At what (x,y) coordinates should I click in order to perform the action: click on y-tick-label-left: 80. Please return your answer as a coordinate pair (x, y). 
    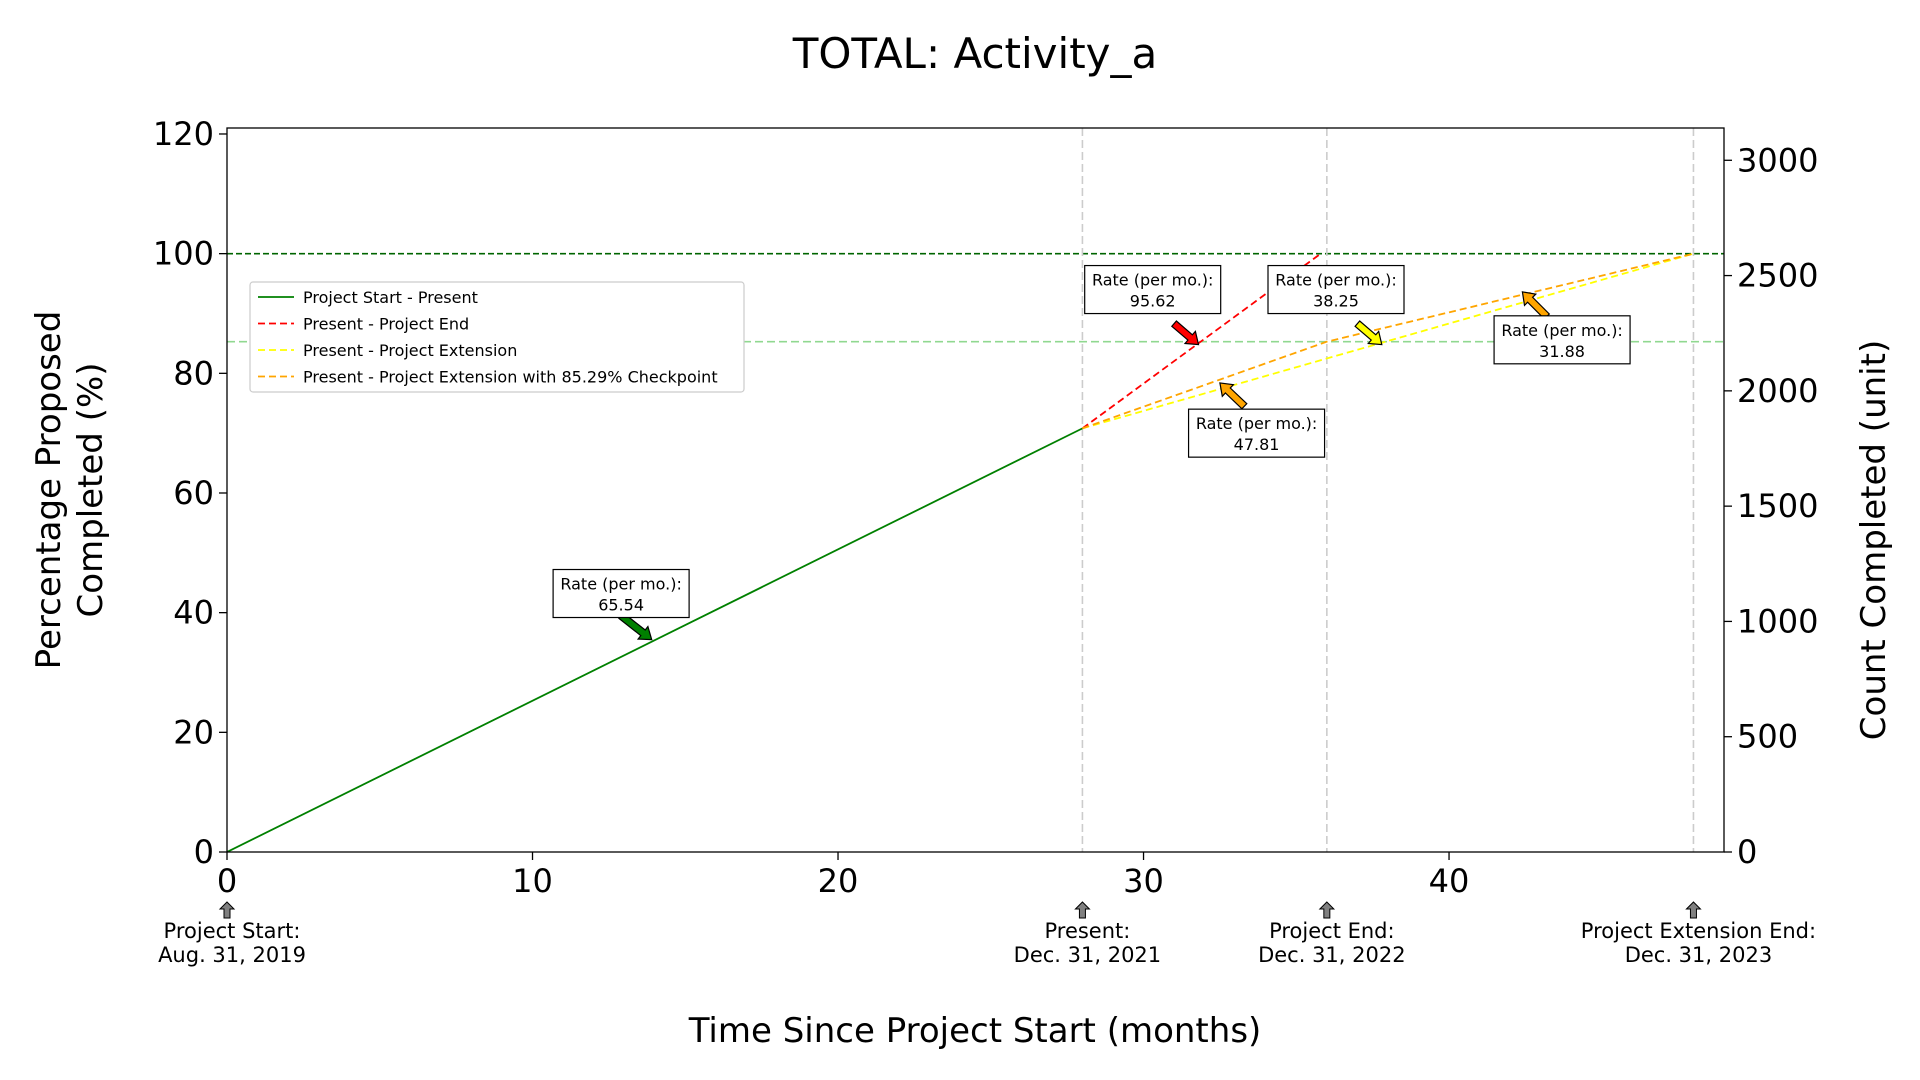
    Looking at the image, I should click on (193, 373).